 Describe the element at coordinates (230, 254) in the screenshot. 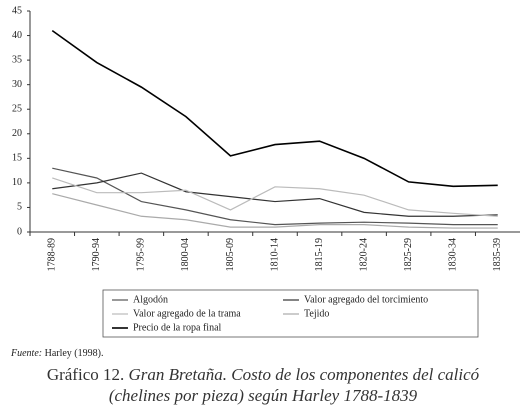

I see `x-tick-label: 1805-09` at that location.